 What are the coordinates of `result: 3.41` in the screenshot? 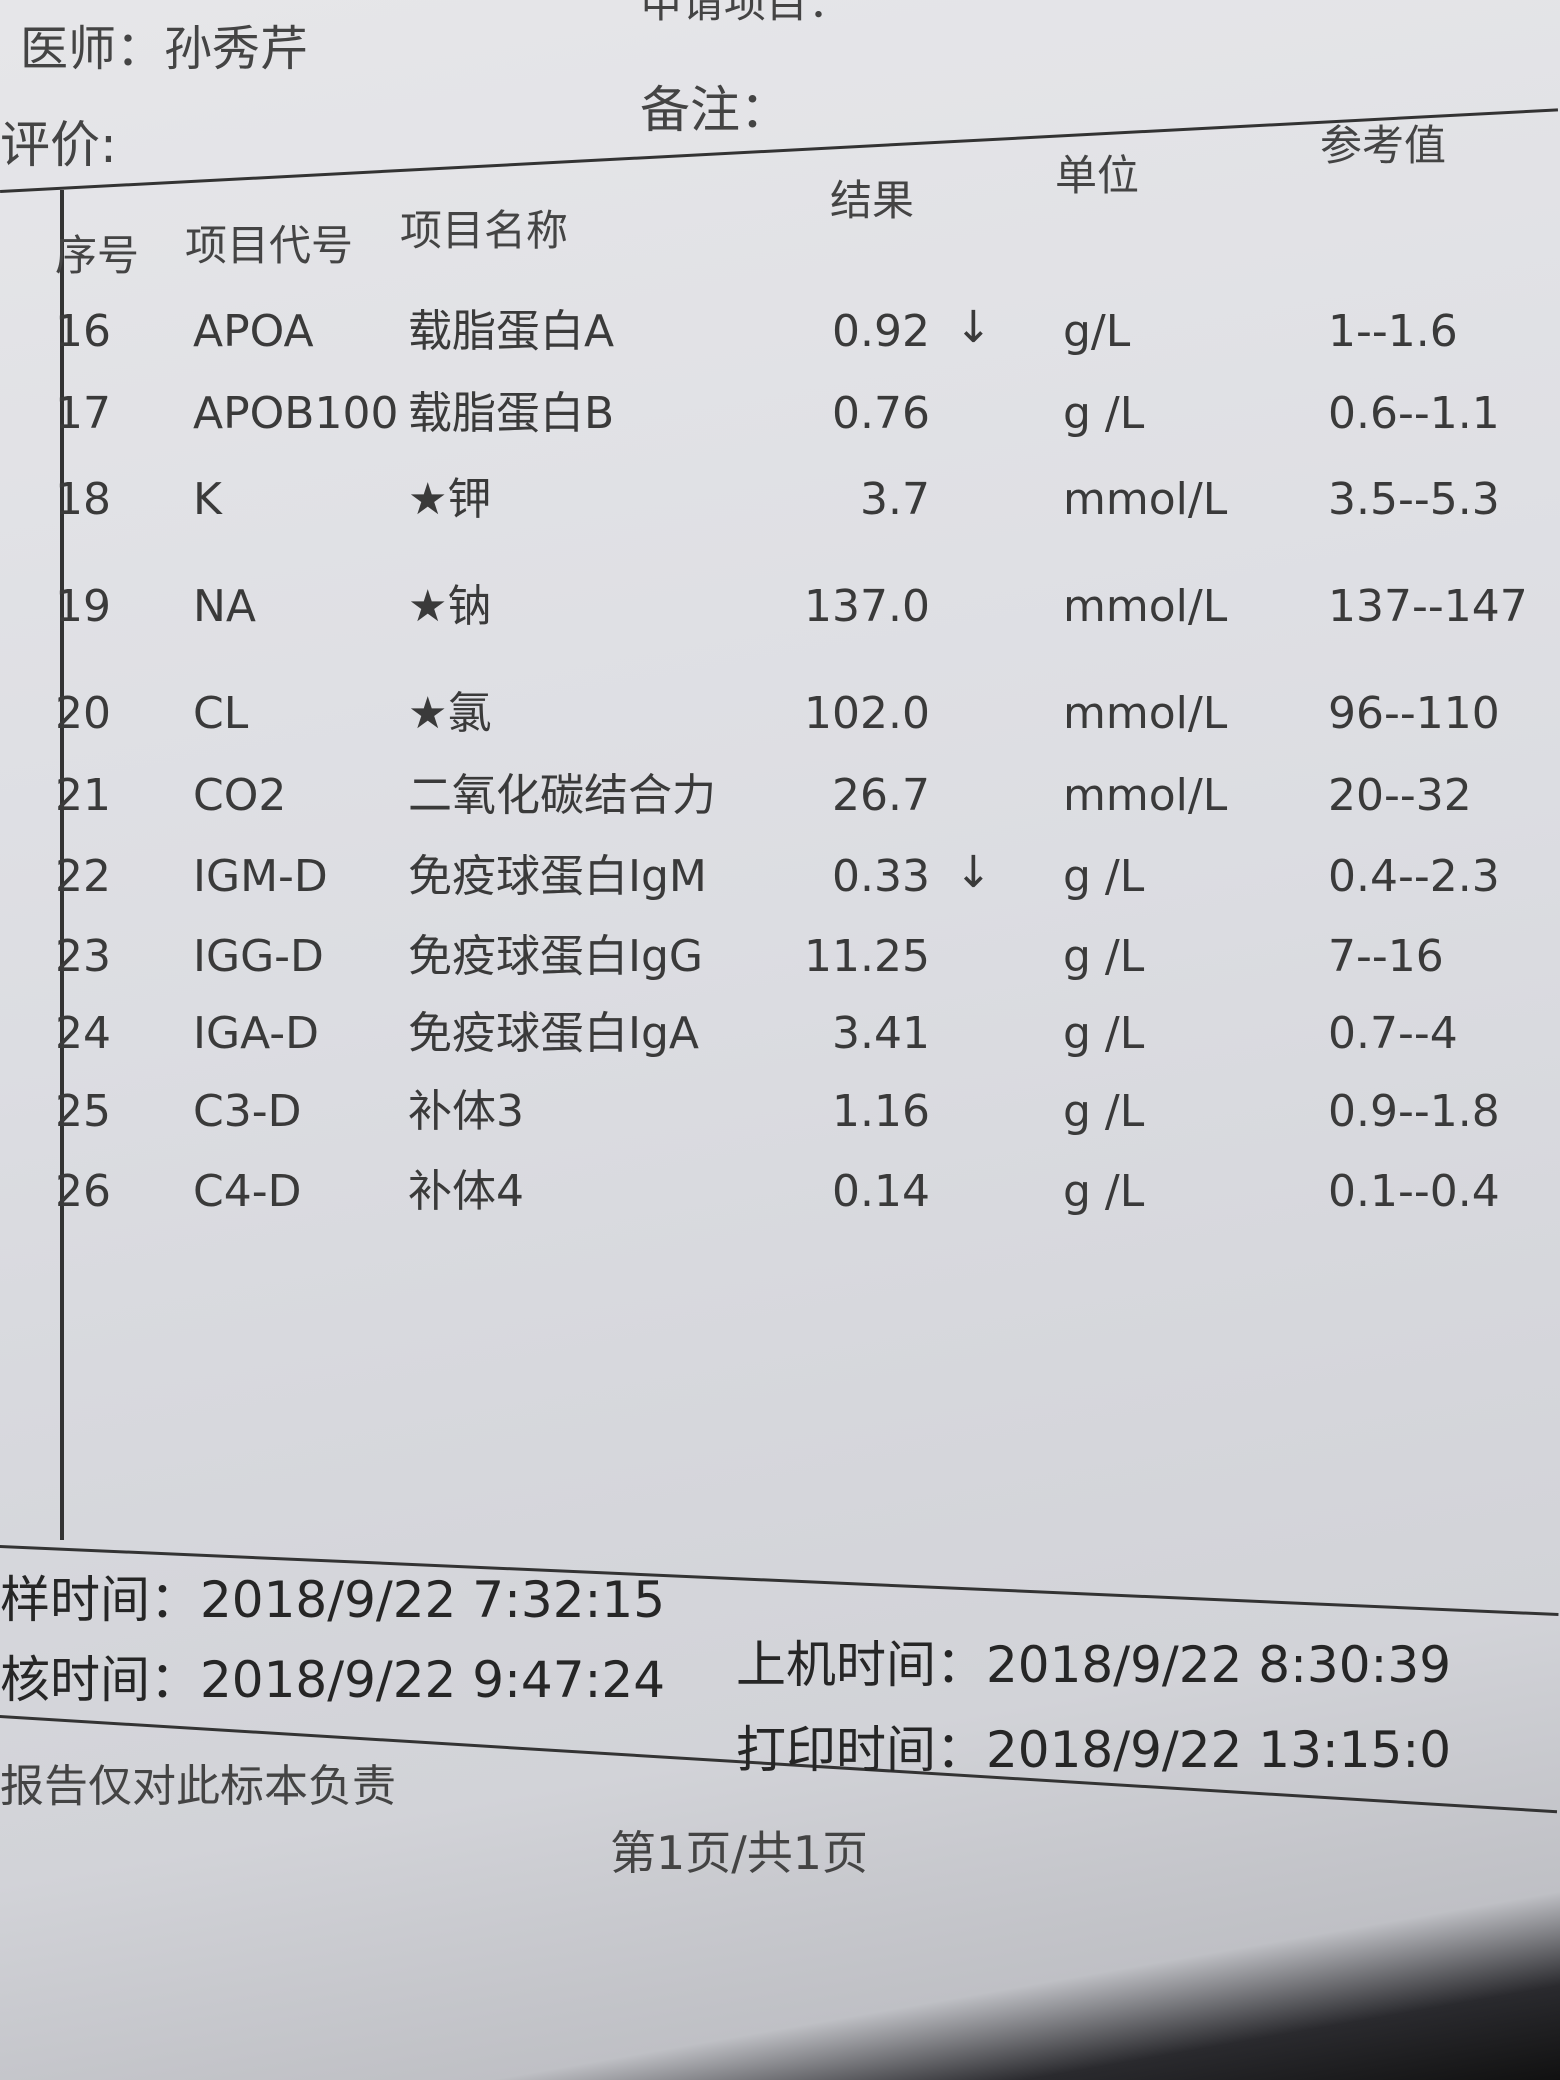 It's located at (881, 1033).